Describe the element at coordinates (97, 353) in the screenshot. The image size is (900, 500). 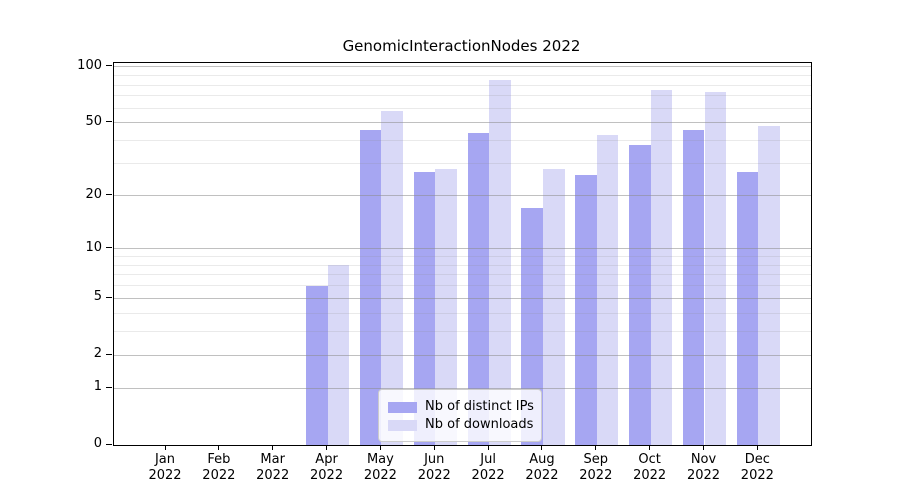
I see `y-tick-label-2: 2` at that location.